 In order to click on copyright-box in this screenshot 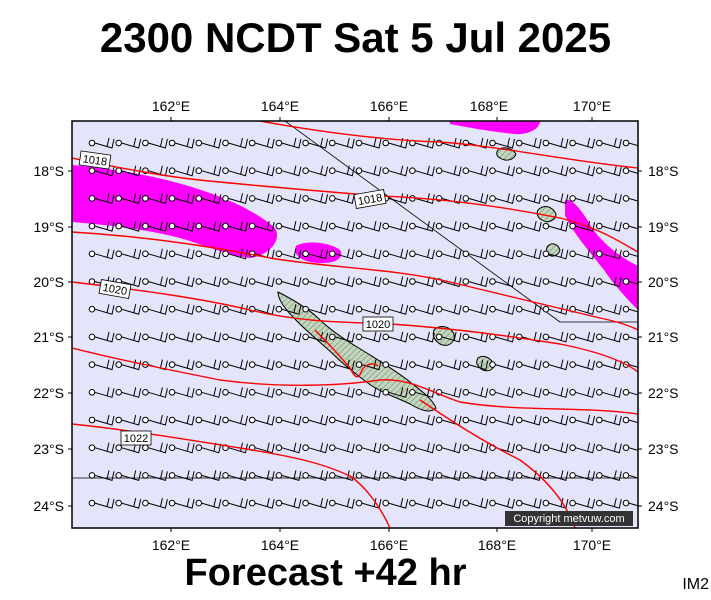, I will do `click(569, 518)`.